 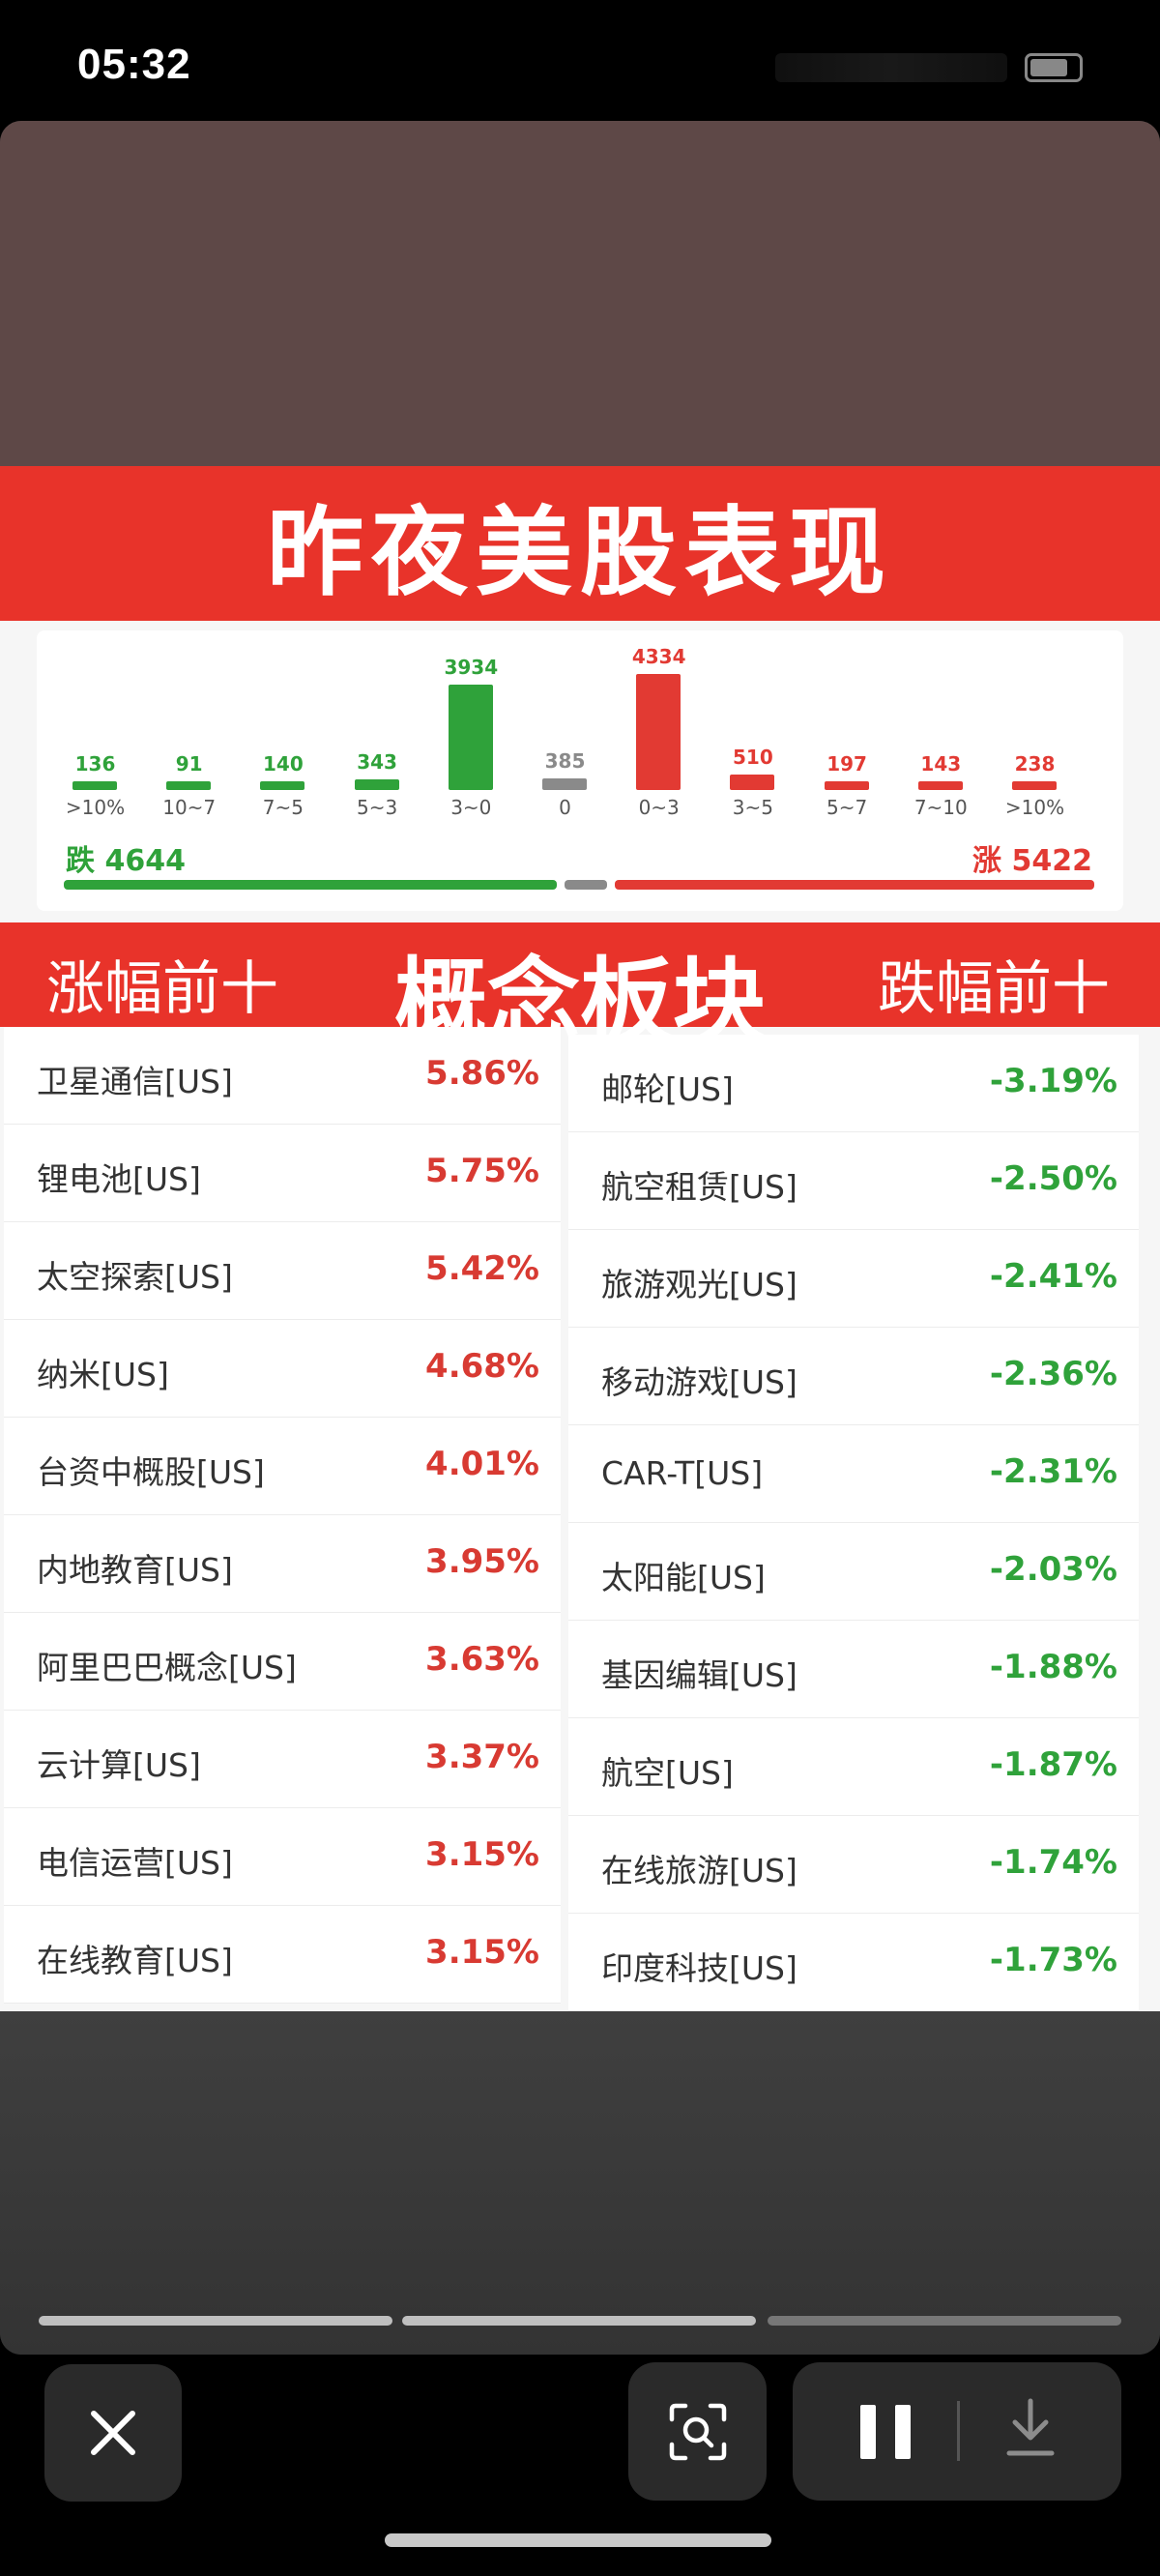 What do you see at coordinates (311, 885) in the screenshot?
I see `fall-ratio-bar` at bounding box center [311, 885].